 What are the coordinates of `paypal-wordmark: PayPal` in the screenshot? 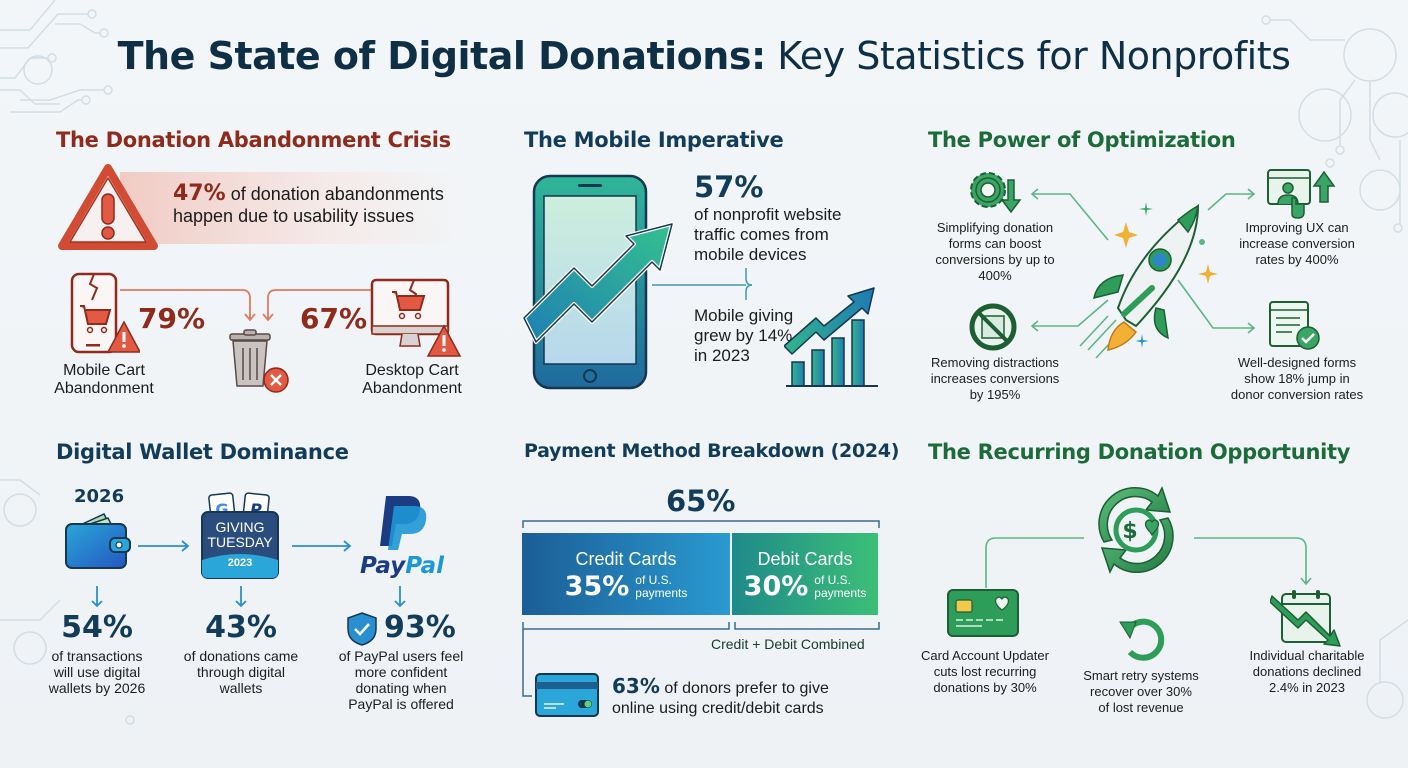 It's located at (402, 566).